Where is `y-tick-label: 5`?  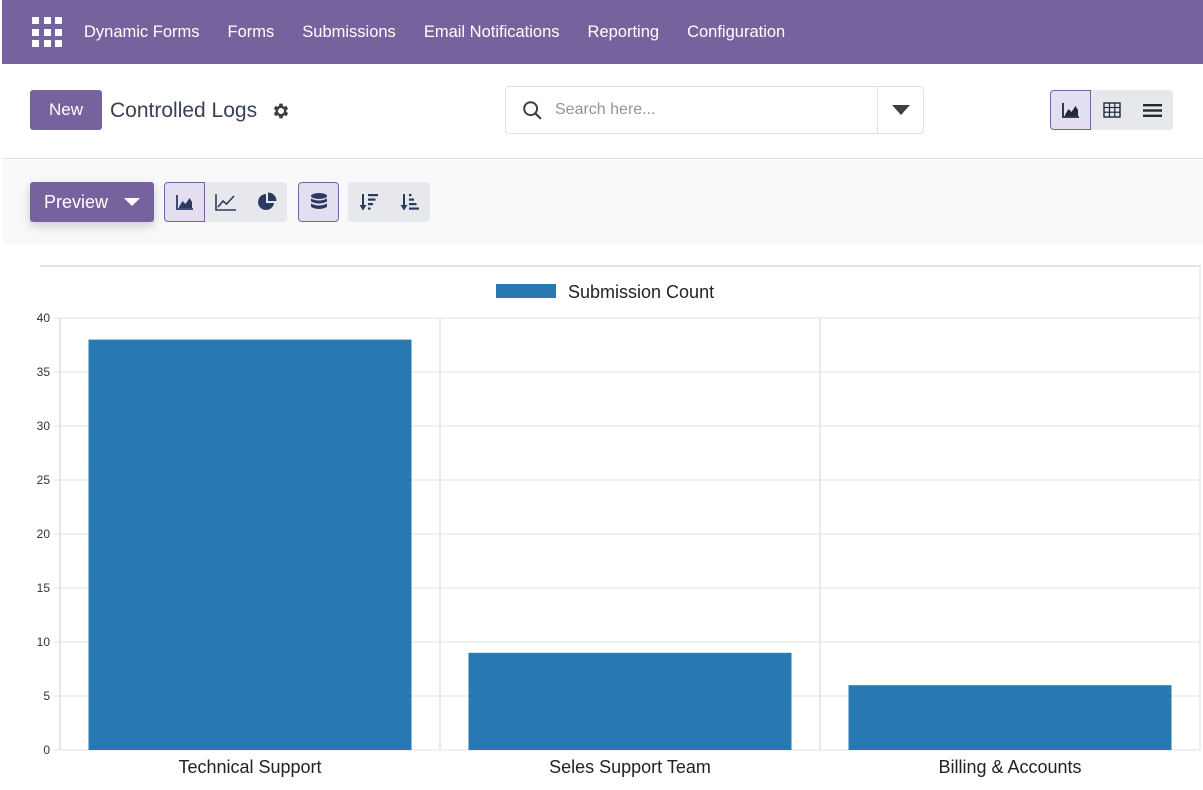
y-tick-label: 5 is located at coordinates (46, 696).